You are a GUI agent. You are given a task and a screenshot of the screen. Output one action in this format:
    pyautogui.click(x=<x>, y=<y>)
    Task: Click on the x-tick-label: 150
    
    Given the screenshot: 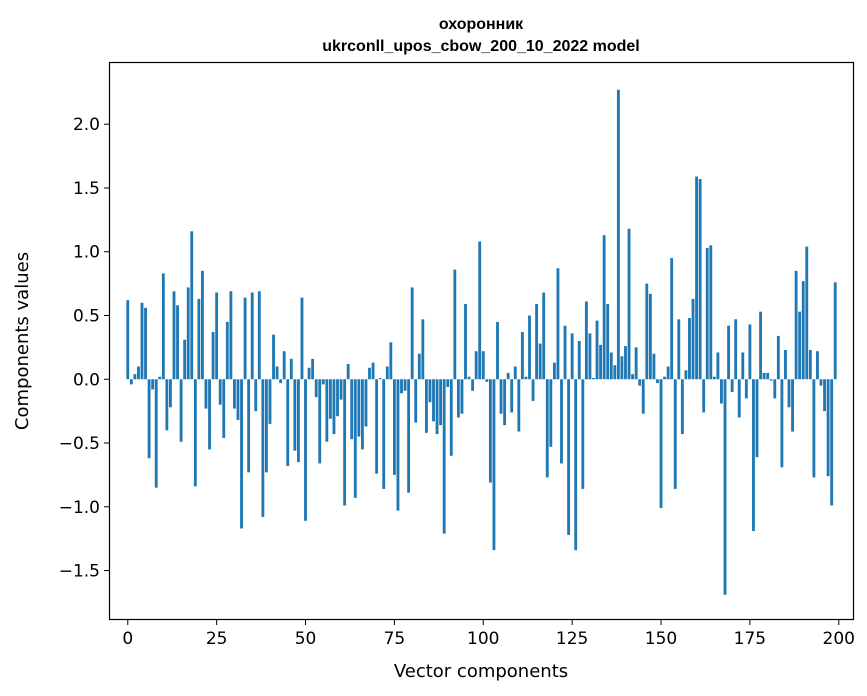 What is the action you would take?
    pyautogui.click(x=661, y=639)
    